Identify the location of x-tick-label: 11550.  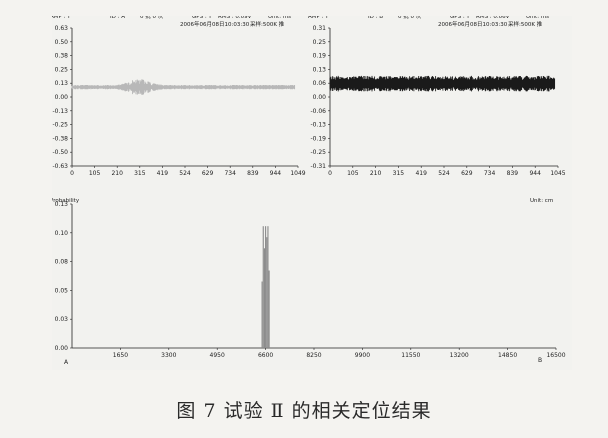
(410, 355).